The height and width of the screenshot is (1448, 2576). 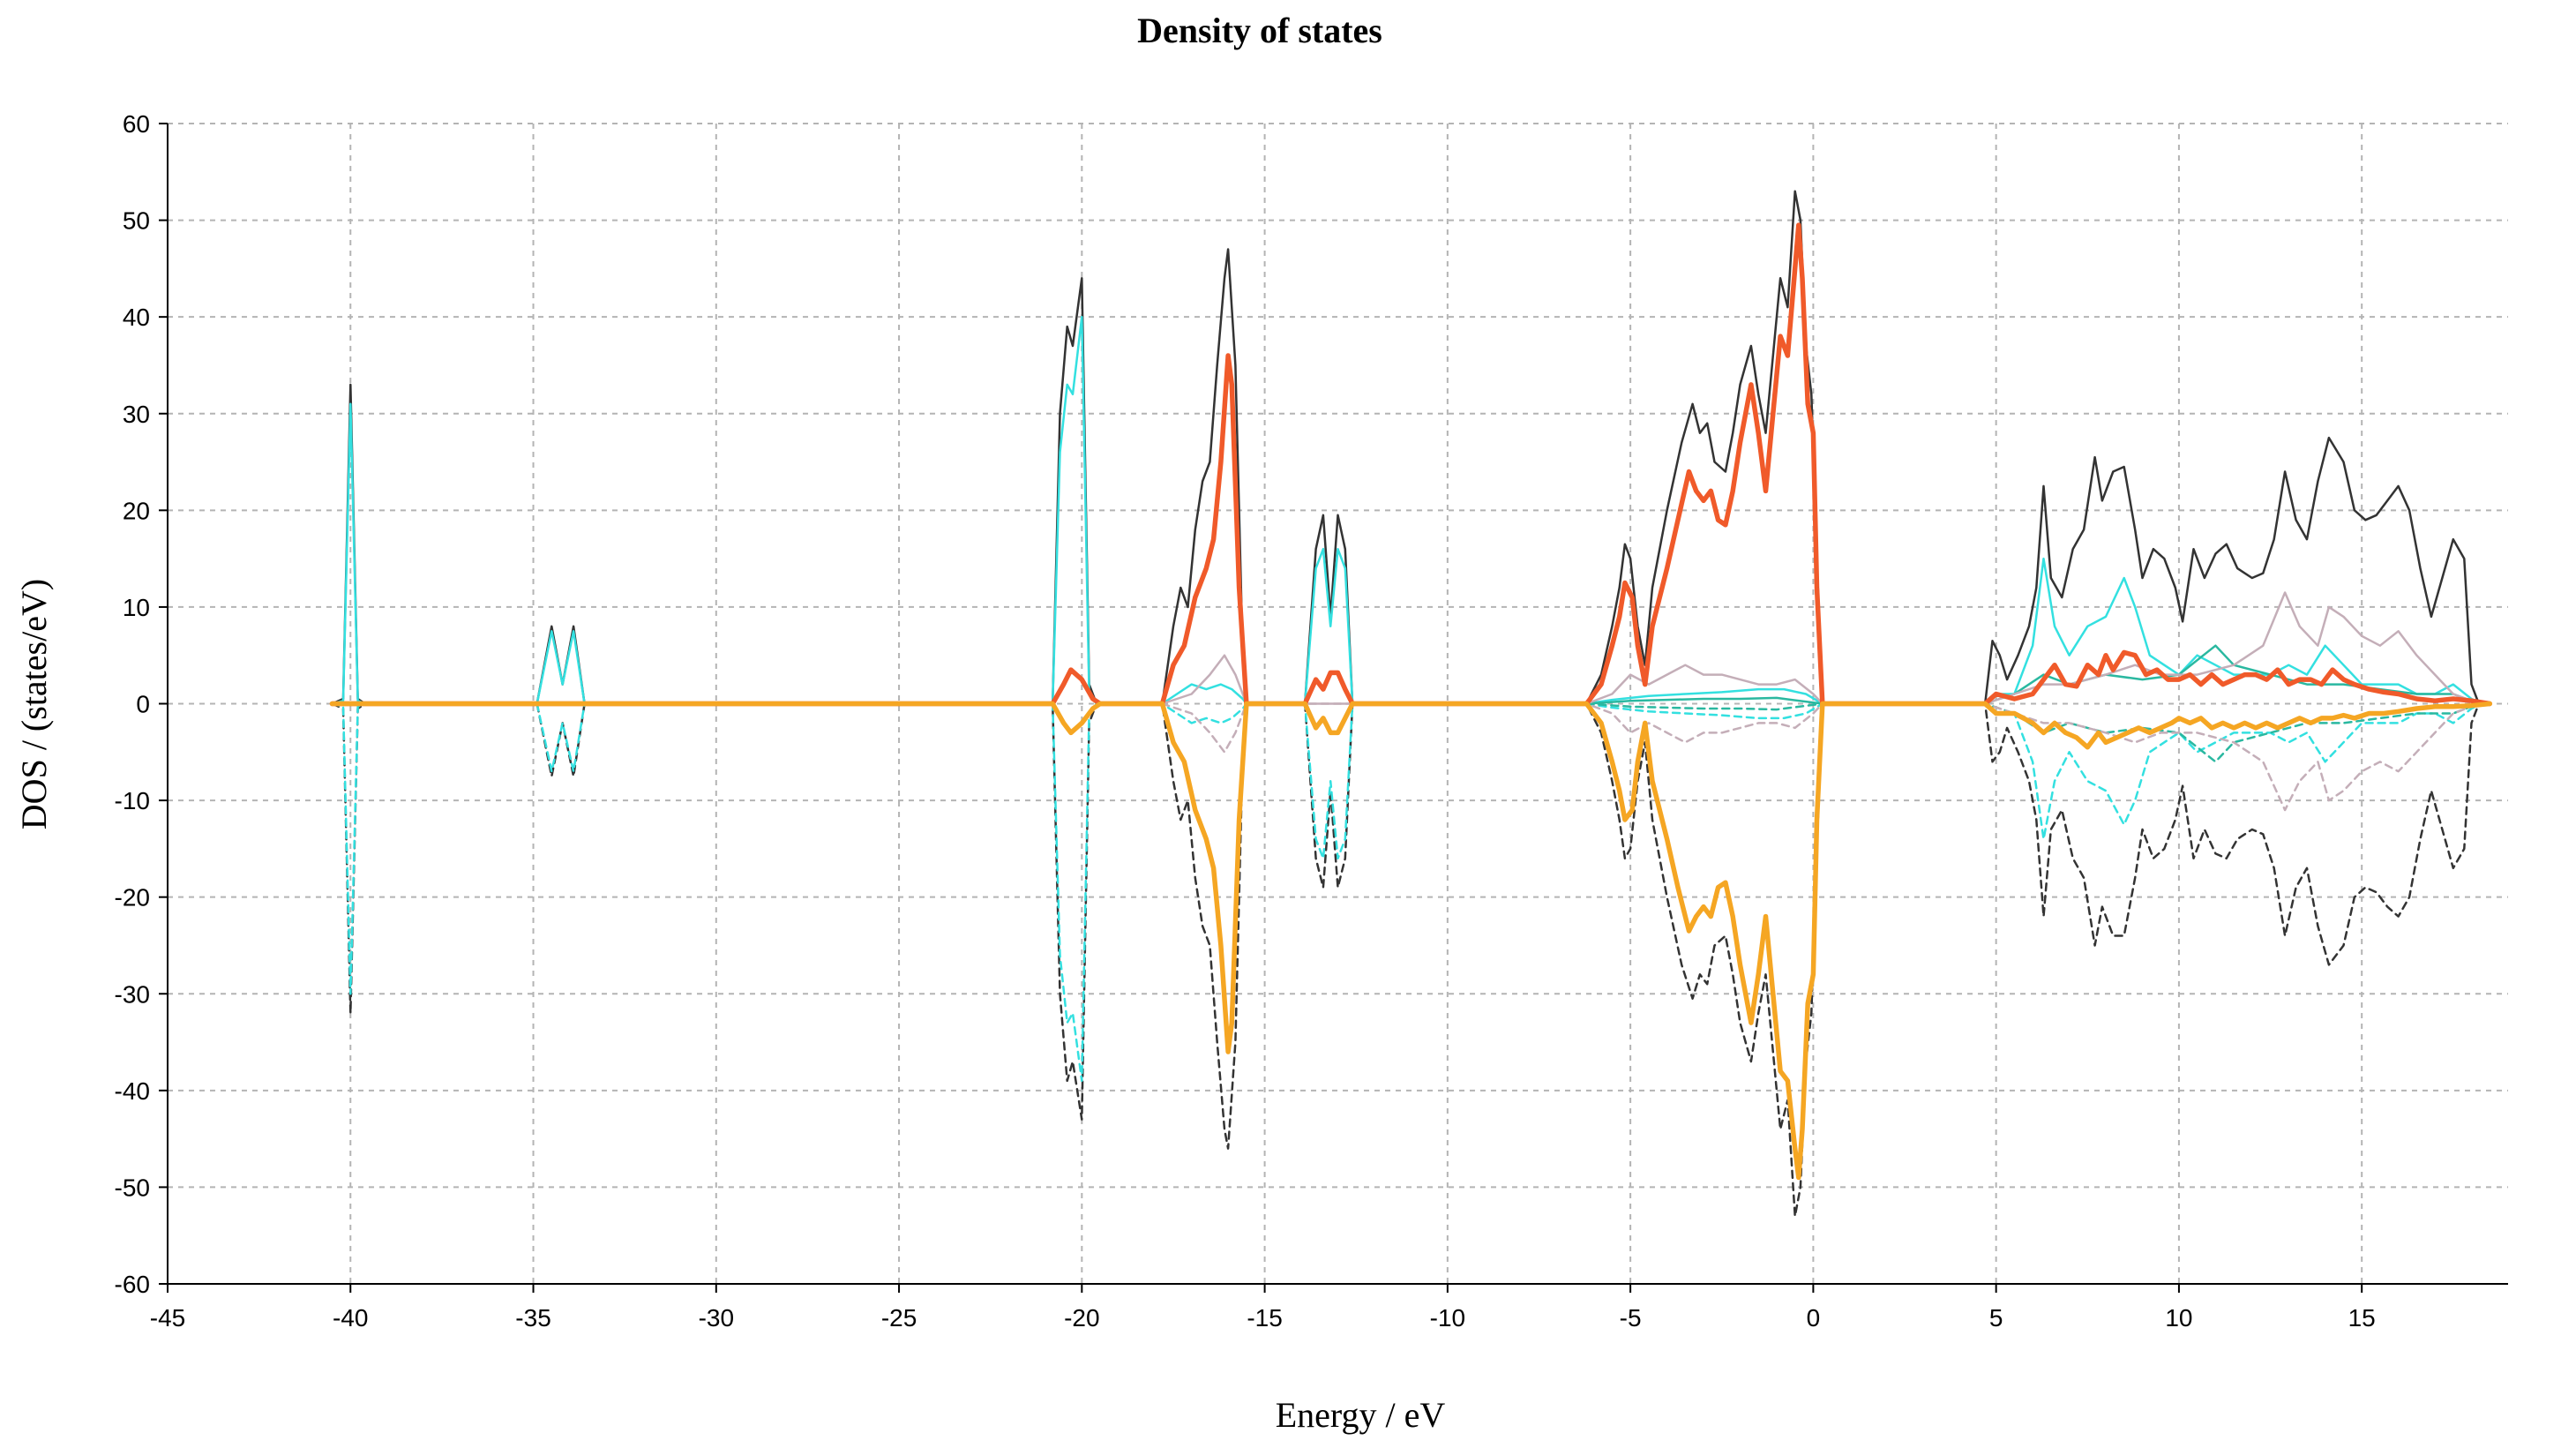 What do you see at coordinates (136, 124) in the screenshot?
I see `y-tick-label: 60` at bounding box center [136, 124].